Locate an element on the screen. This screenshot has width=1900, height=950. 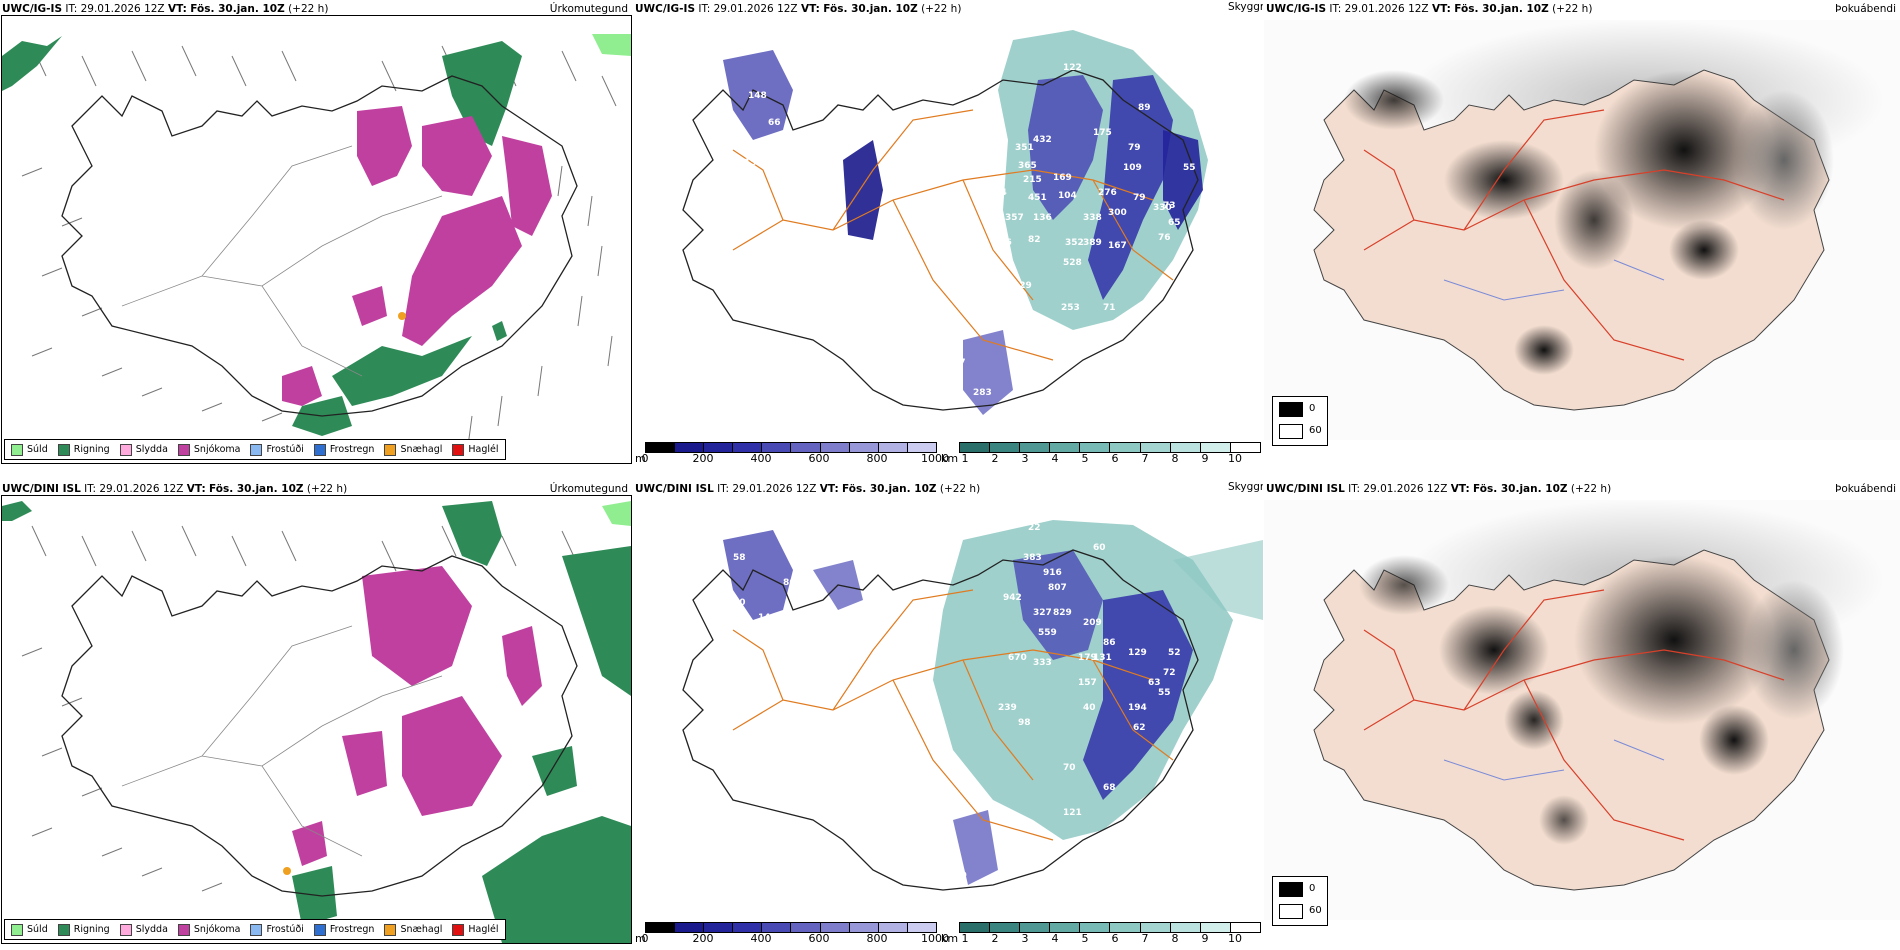
svg-text: 179 is located at coordinates (1087, 658).